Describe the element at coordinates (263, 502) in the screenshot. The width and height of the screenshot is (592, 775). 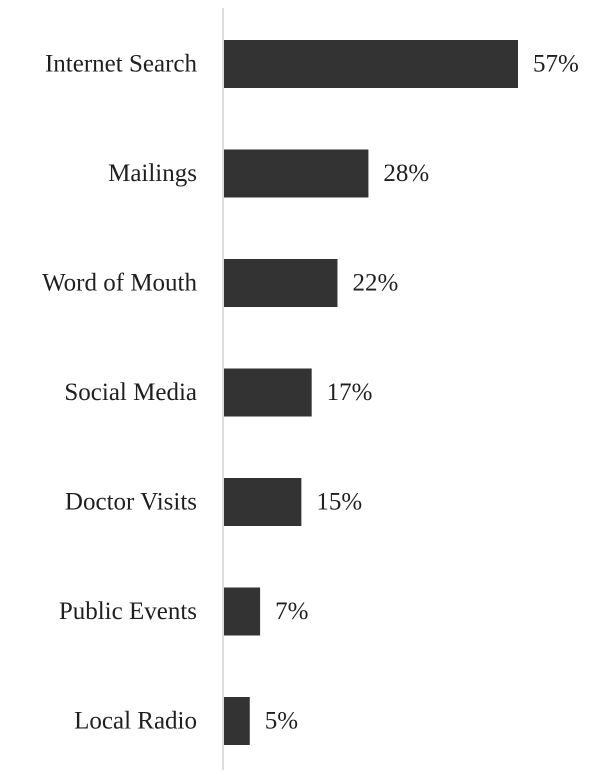
I see `bar-doctor-visits` at that location.